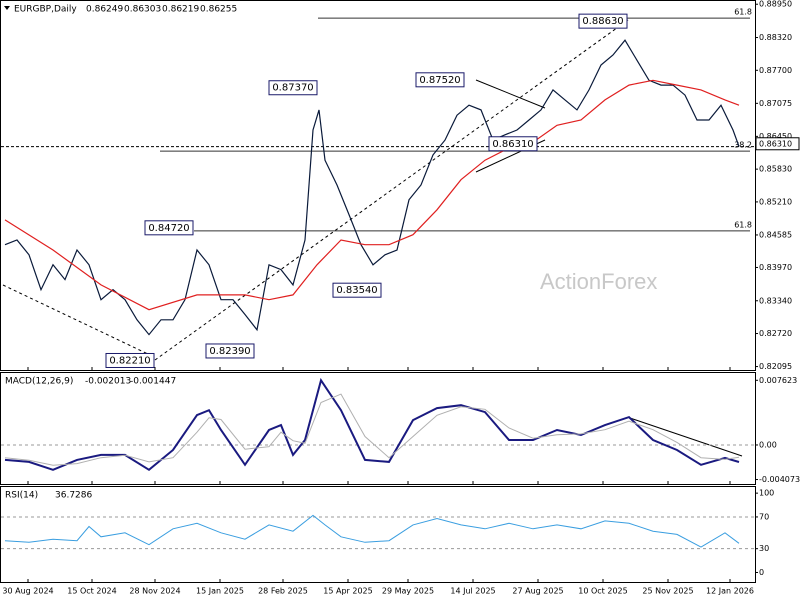 This screenshot has height=600, width=800. What do you see at coordinates (180, 10) in the screenshot?
I see `ohlc-low: 0.86219` at bounding box center [180, 10].